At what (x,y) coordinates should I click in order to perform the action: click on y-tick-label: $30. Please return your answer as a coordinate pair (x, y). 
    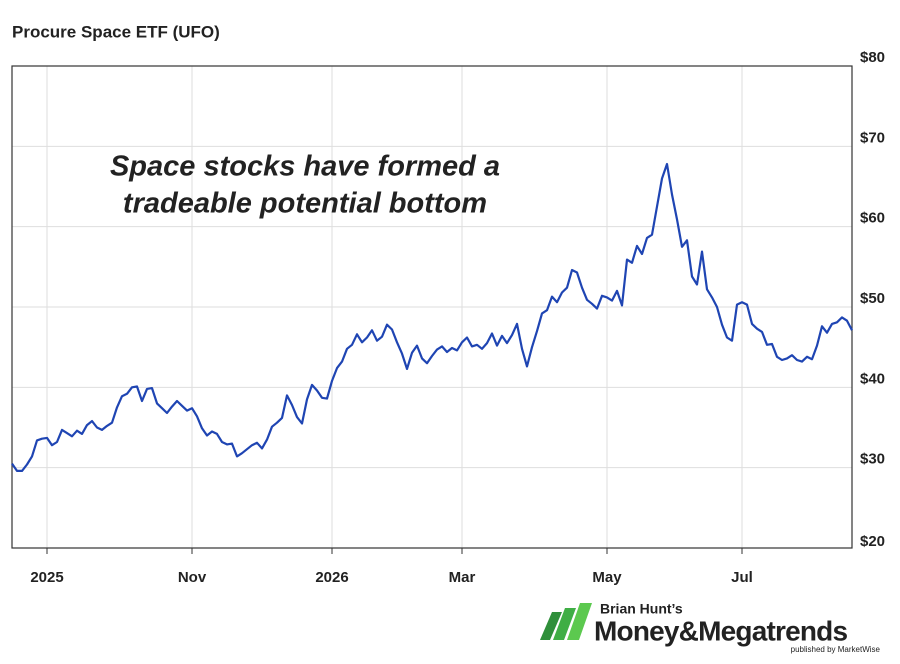
    Looking at the image, I should click on (872, 459).